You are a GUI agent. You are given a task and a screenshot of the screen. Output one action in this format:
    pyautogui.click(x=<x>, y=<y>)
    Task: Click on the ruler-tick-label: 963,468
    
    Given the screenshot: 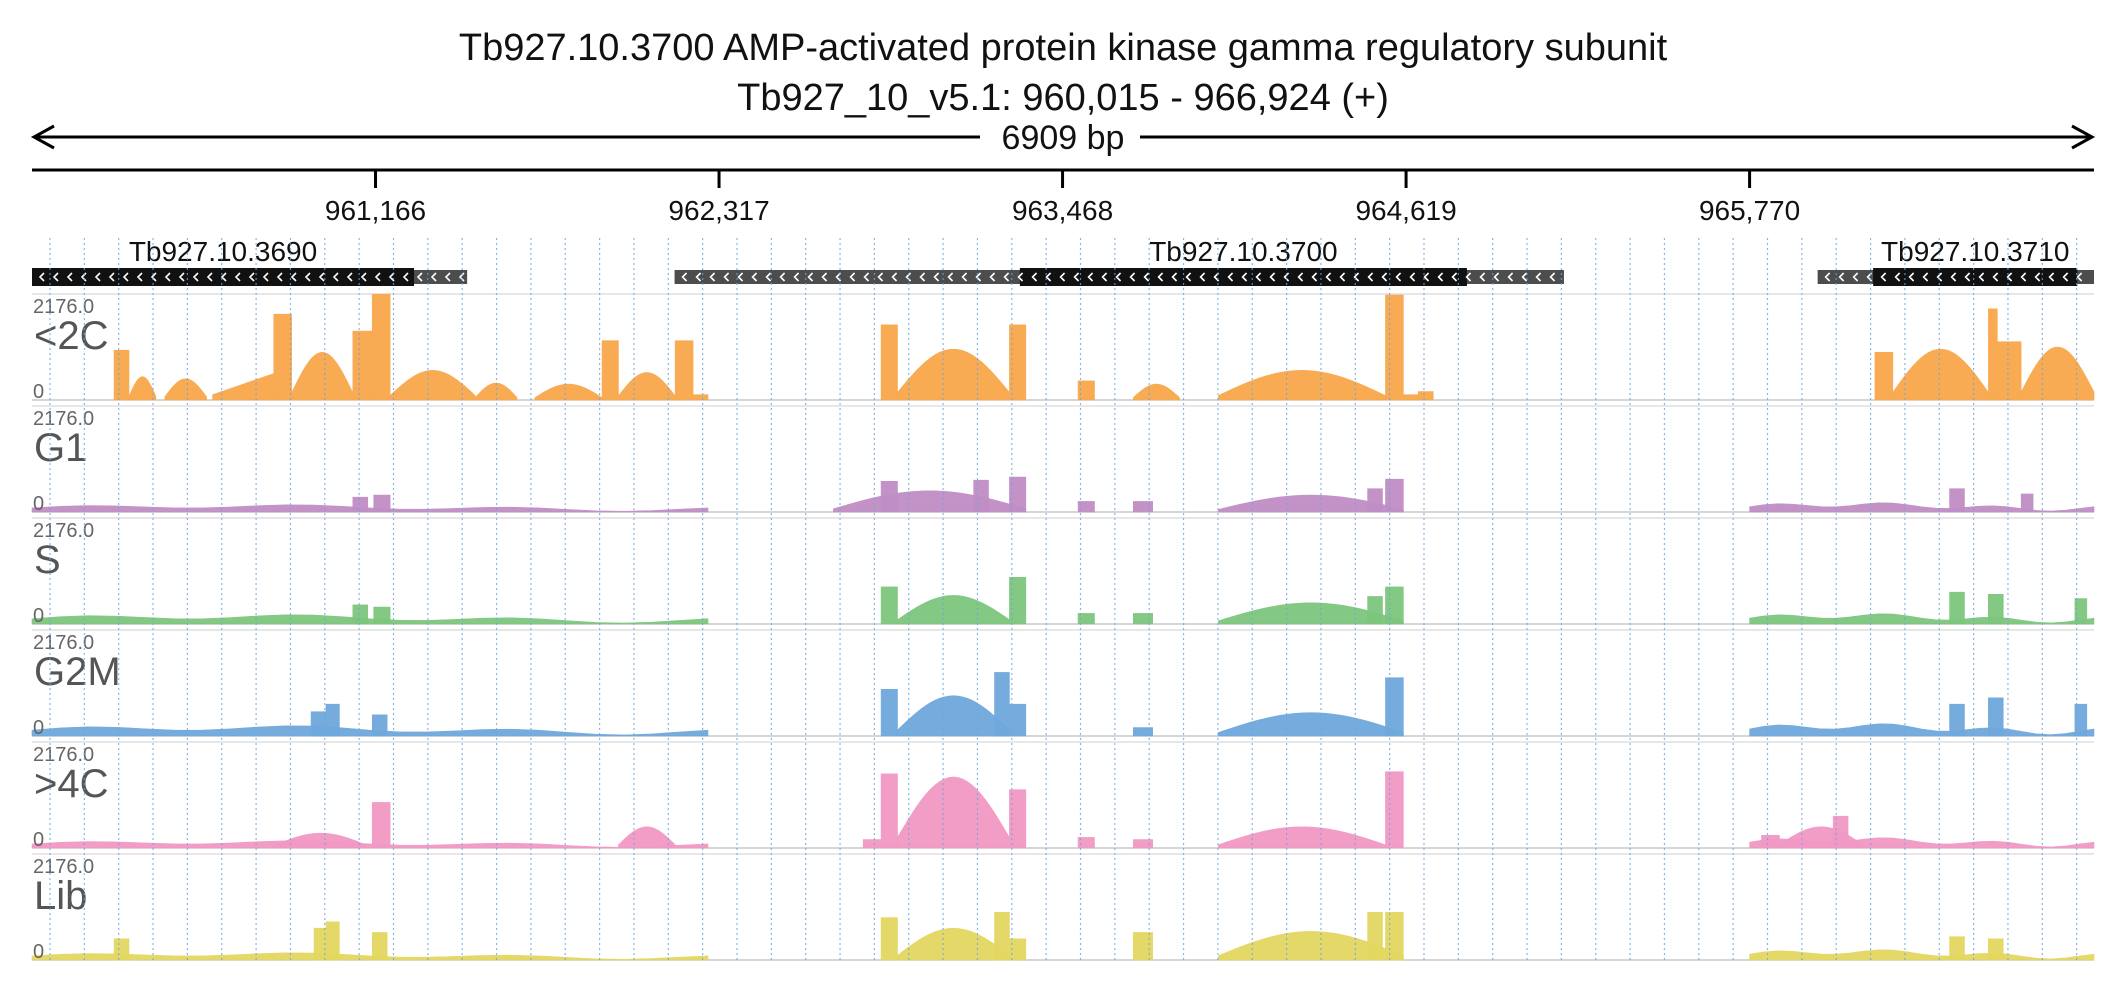 What is the action you would take?
    pyautogui.click(x=1062, y=210)
    